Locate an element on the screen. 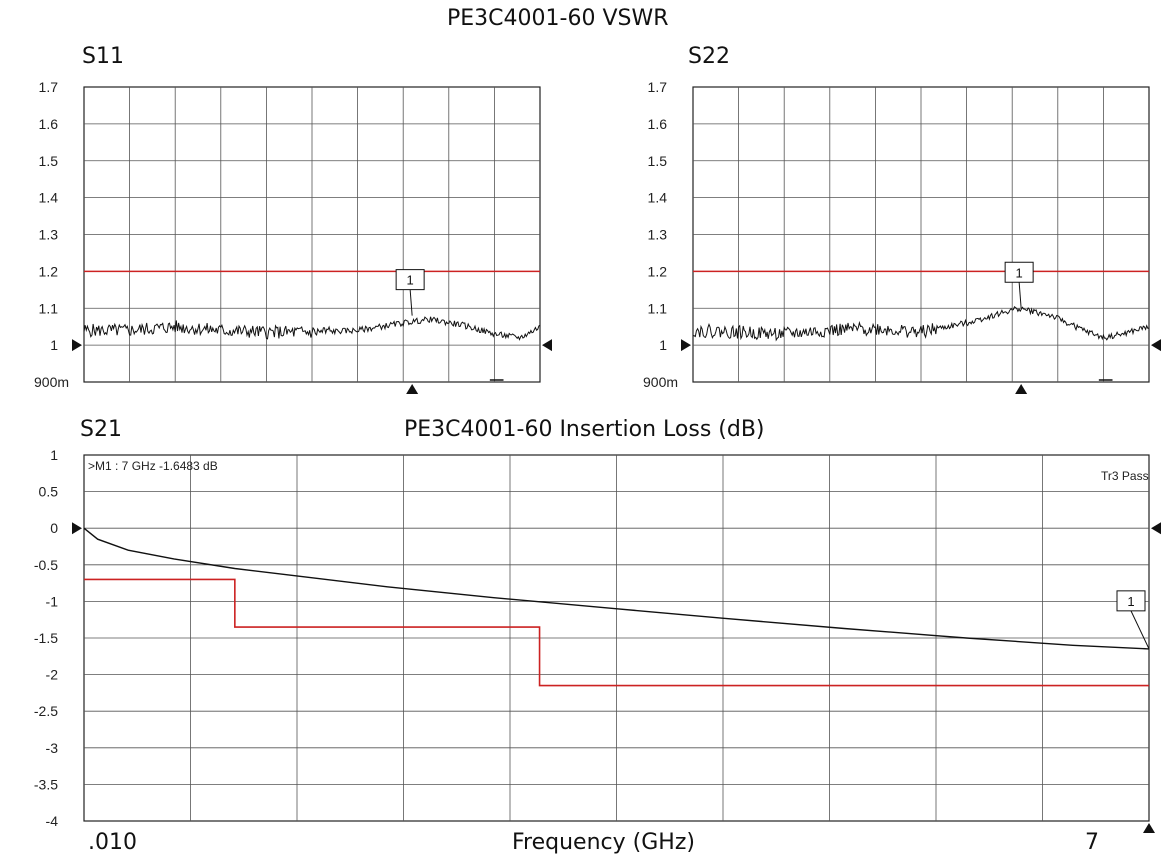 This screenshot has height=862, width=1165. s21-y-tick: -2 is located at coordinates (52, 675).